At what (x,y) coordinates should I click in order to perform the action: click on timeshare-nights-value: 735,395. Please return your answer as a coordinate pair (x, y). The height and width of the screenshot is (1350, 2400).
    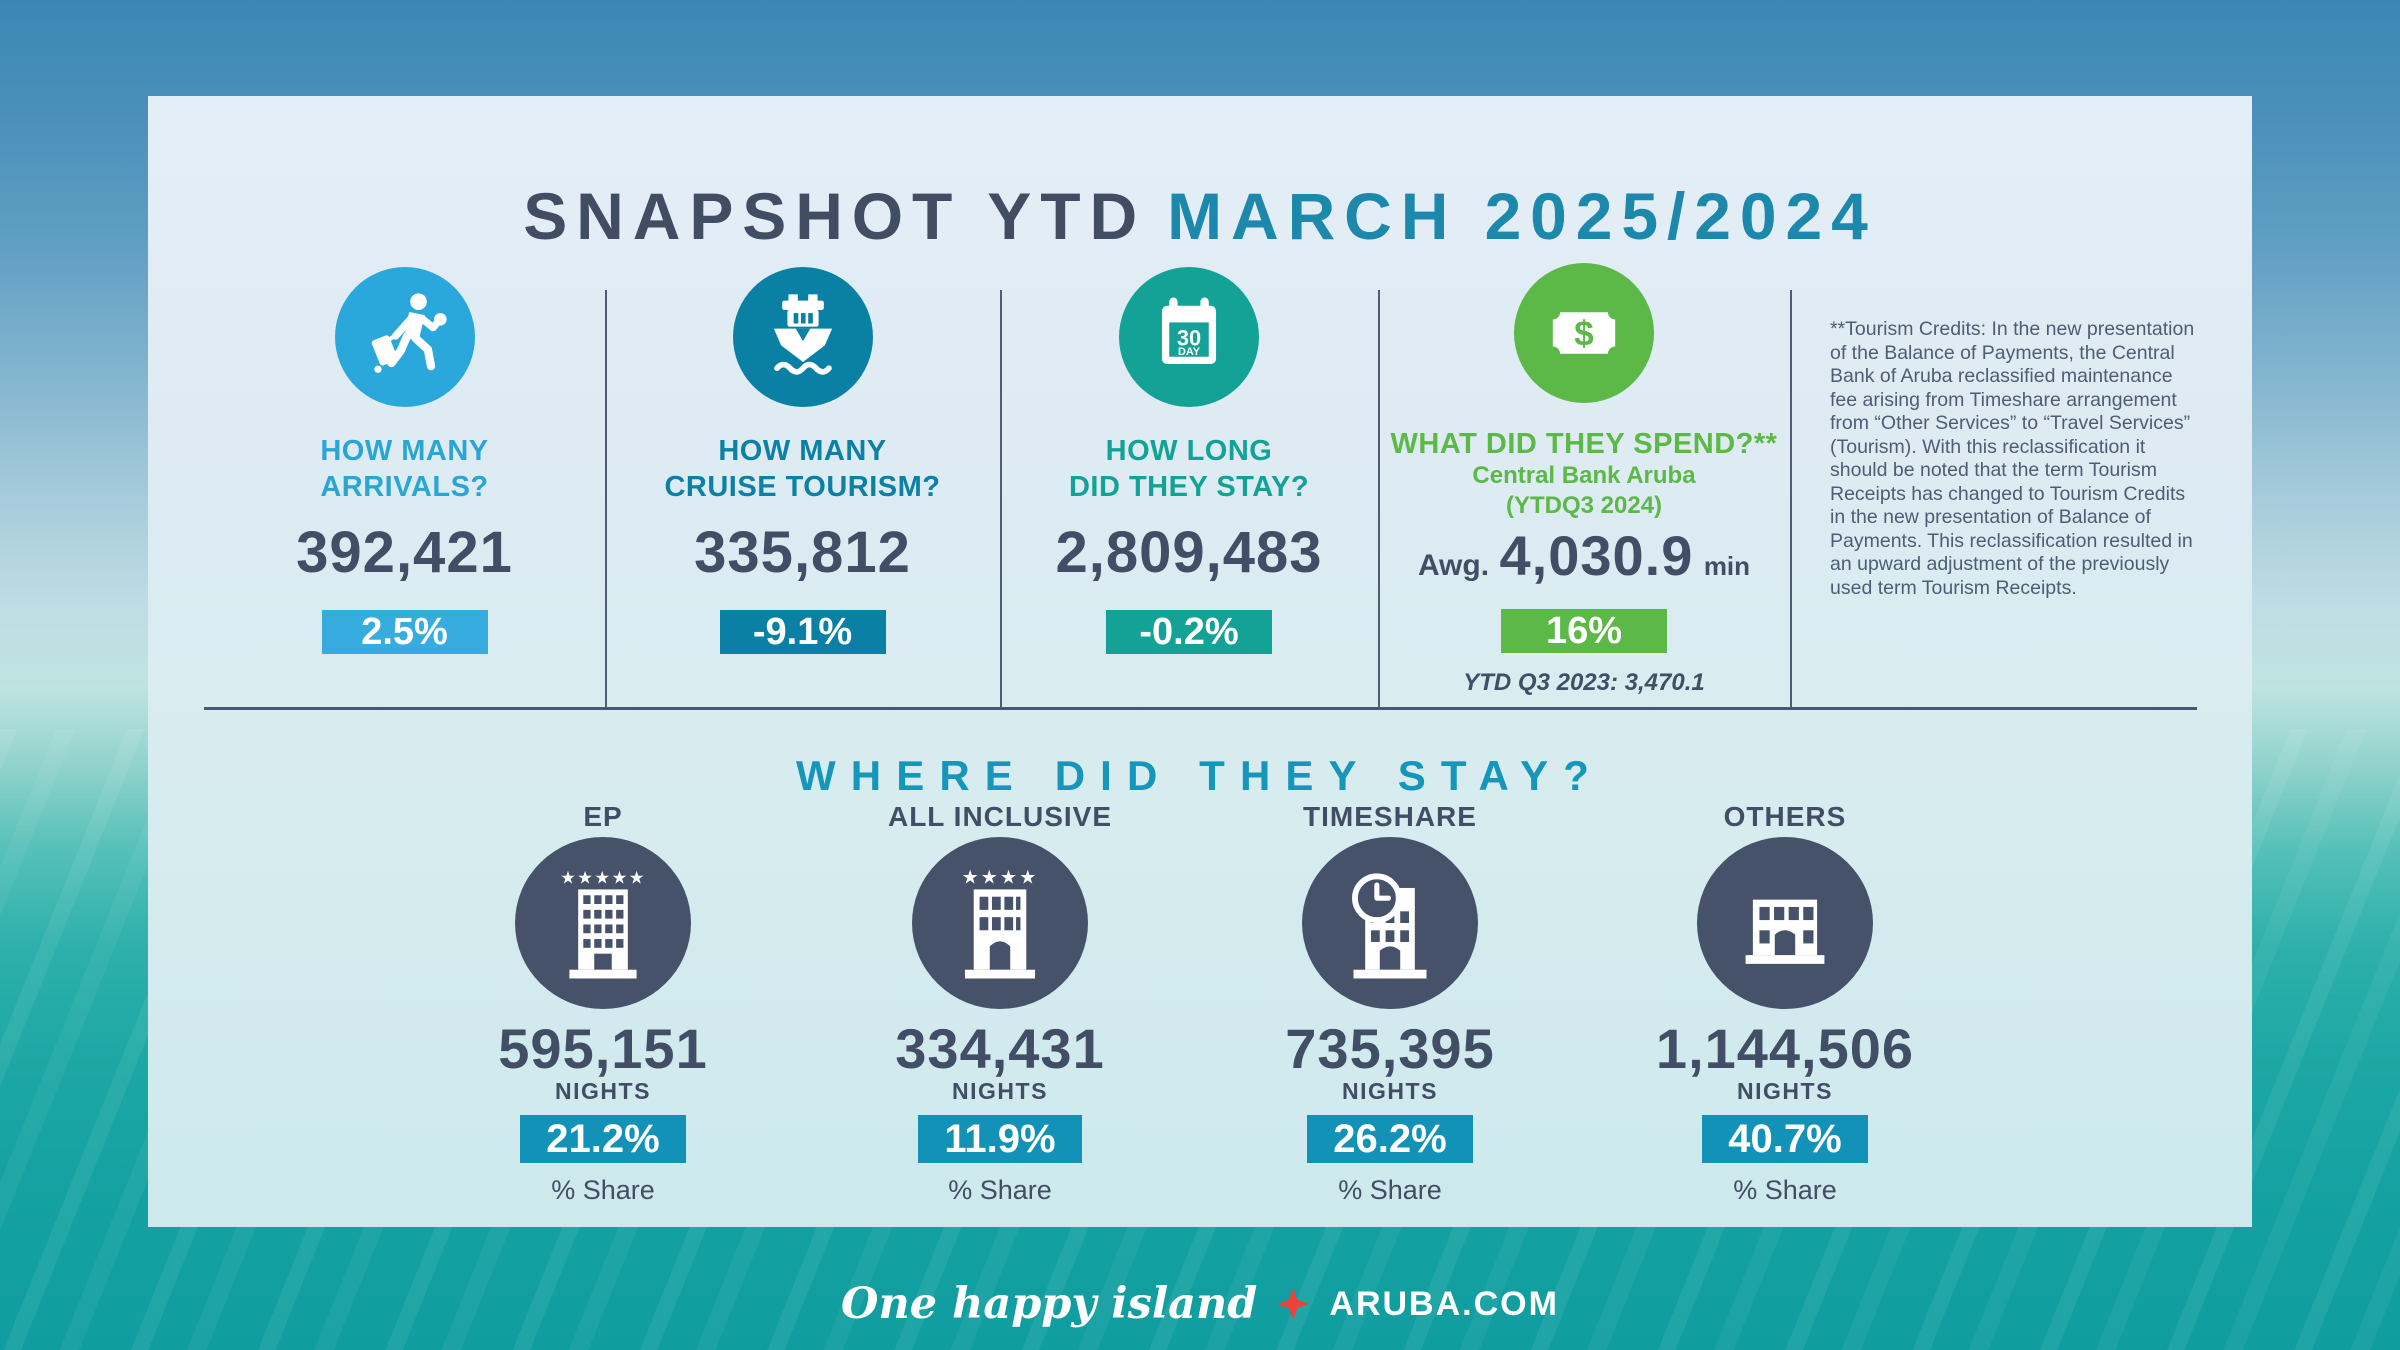
    Looking at the image, I should click on (1390, 1048).